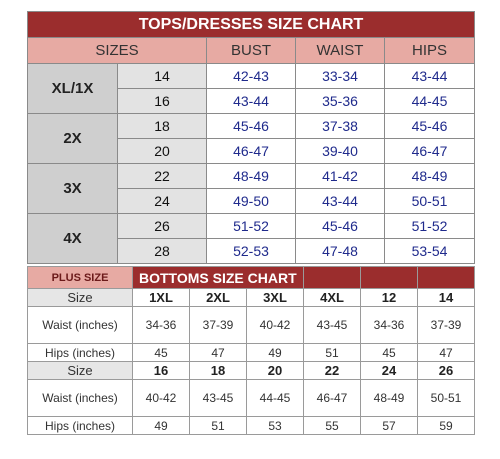 The height and width of the screenshot is (459, 500). Describe the element at coordinates (340, 176) in the screenshot. I see `waist-value: 41-42` at that location.